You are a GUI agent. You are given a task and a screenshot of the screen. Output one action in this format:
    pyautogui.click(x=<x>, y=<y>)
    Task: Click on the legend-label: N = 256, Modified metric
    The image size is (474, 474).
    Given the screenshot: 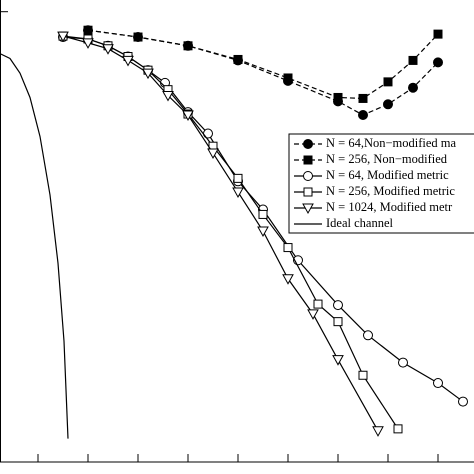 What is the action you would take?
    pyautogui.click(x=390, y=191)
    